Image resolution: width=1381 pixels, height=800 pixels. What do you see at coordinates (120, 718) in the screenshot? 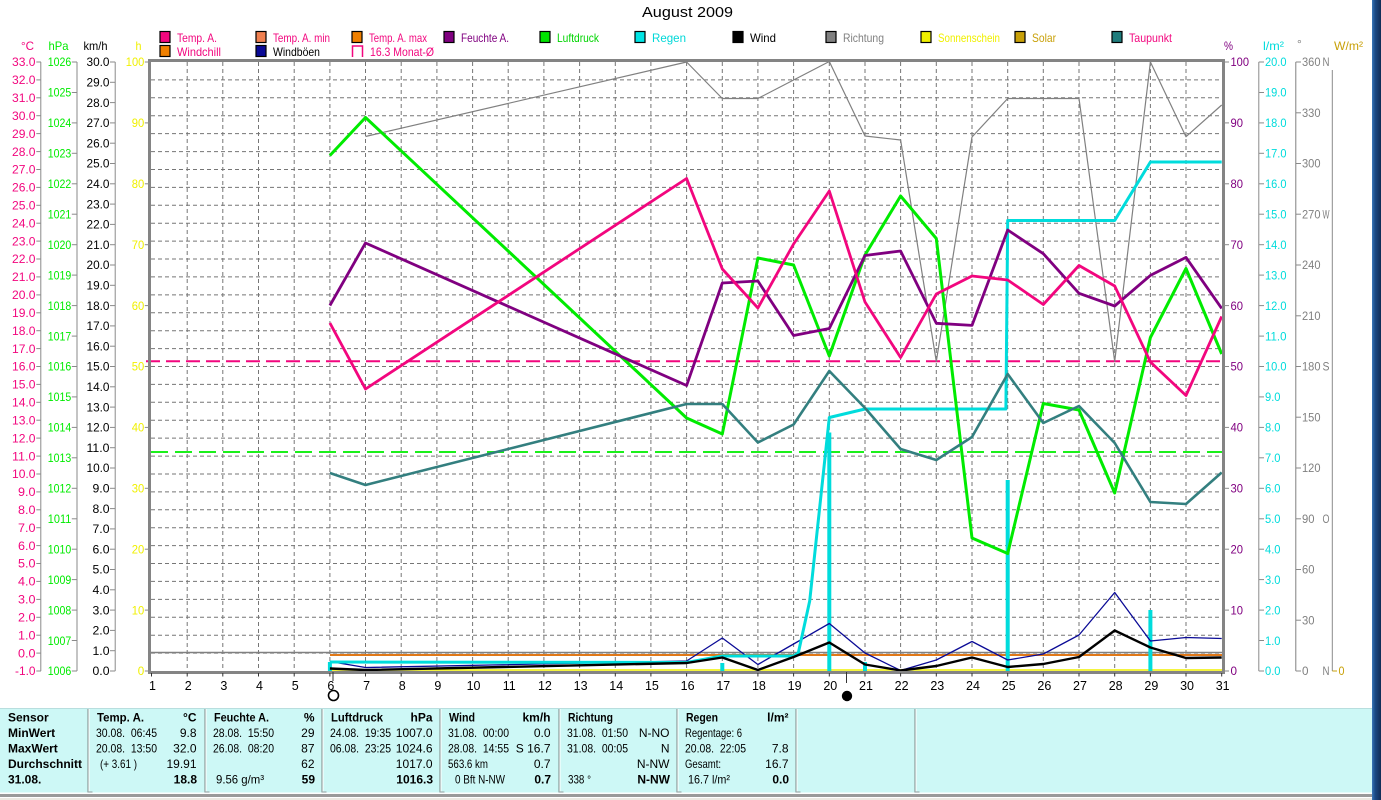
I see `svg-text: Temp. A.` at bounding box center [120, 718].